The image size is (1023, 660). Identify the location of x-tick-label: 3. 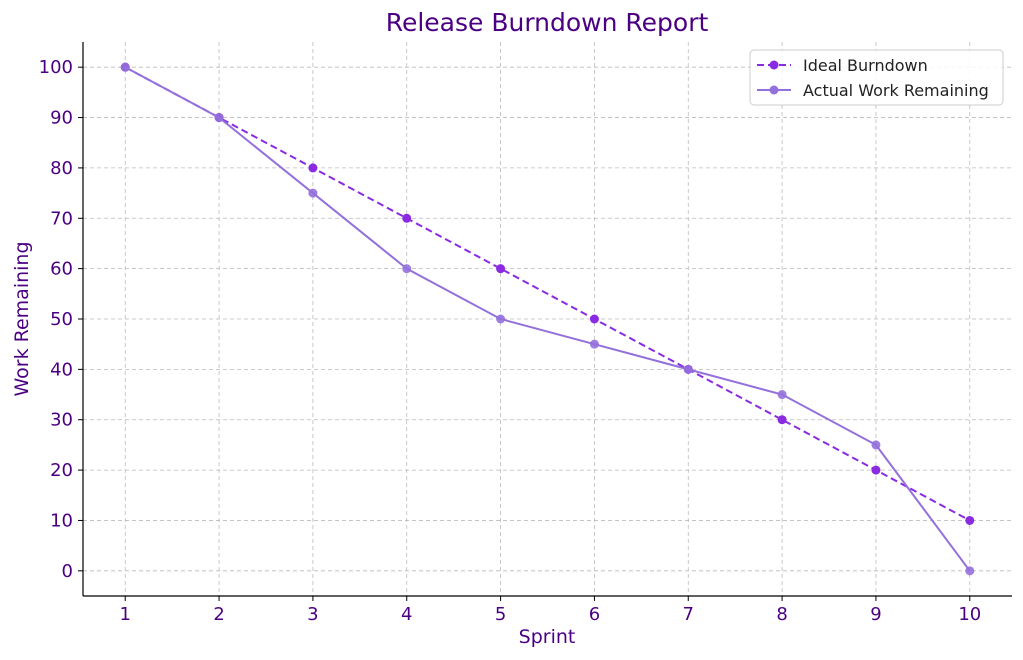
(312, 614).